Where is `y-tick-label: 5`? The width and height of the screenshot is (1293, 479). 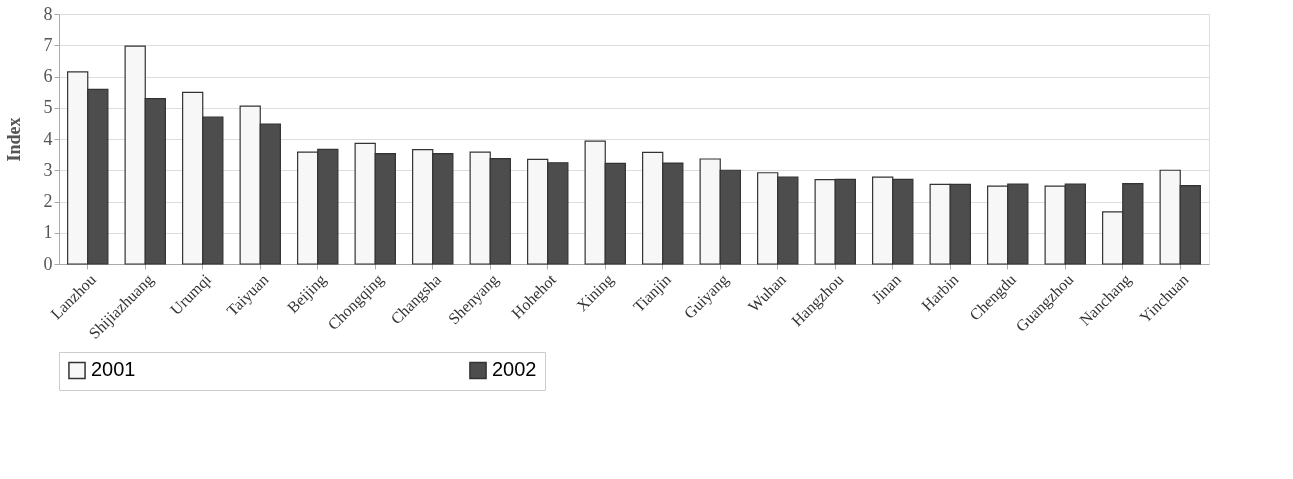
y-tick-label: 5 is located at coordinates (48, 107).